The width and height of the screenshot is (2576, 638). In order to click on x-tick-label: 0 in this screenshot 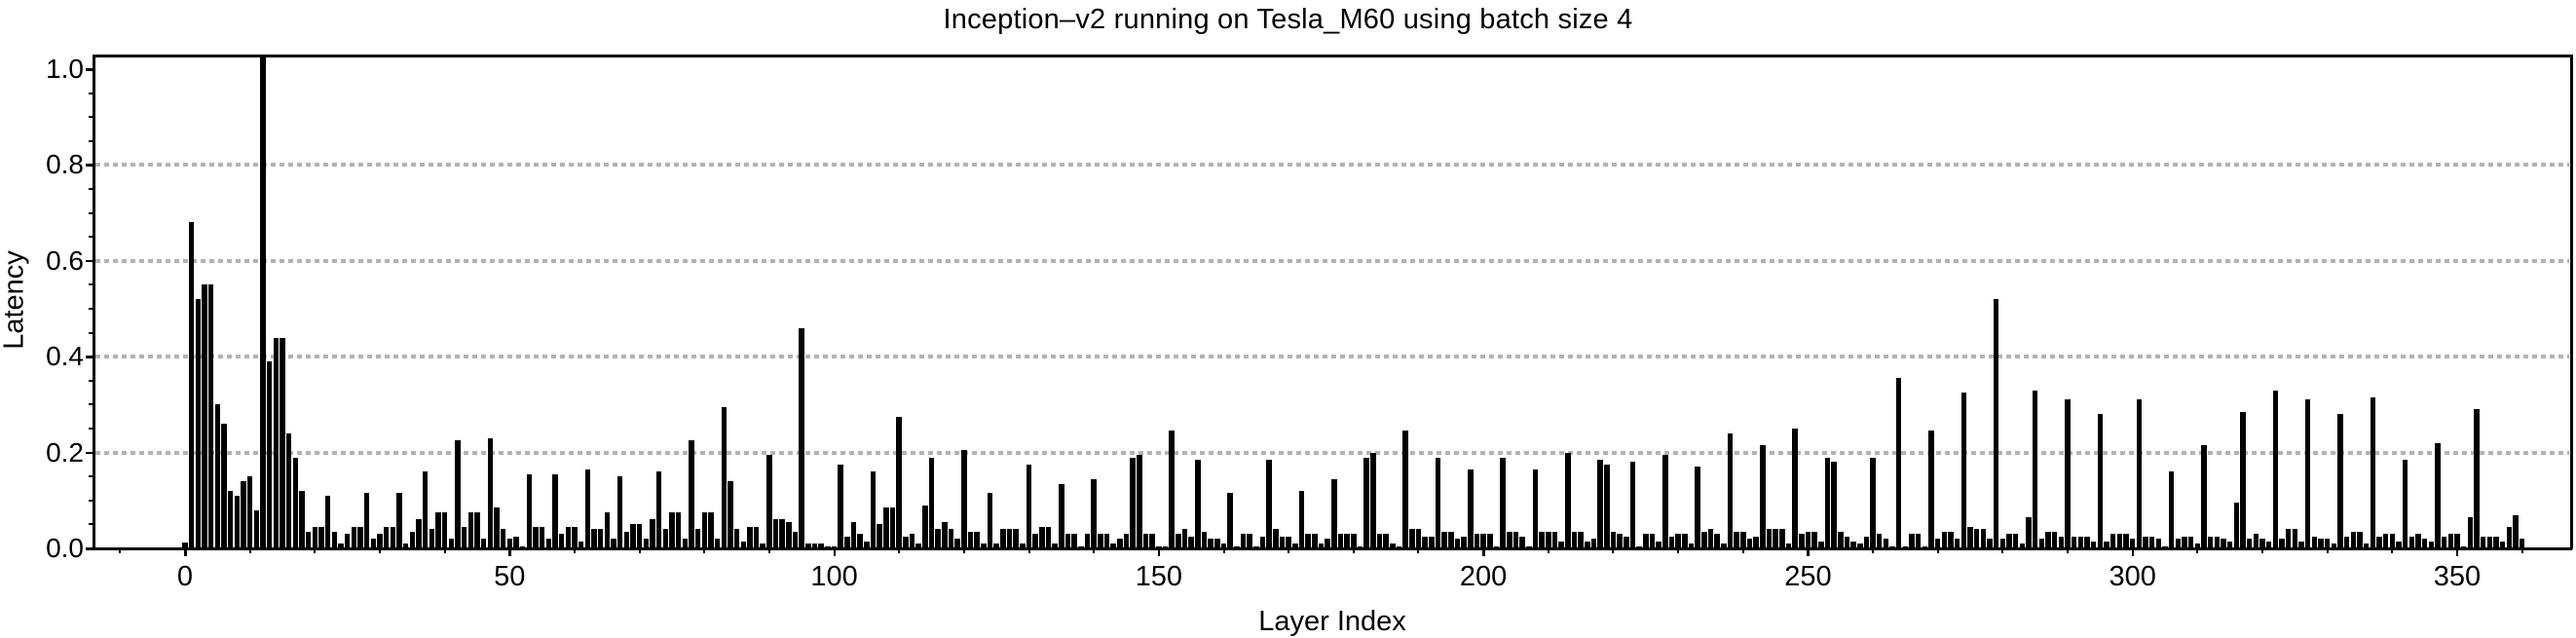, I will do `click(185, 576)`.